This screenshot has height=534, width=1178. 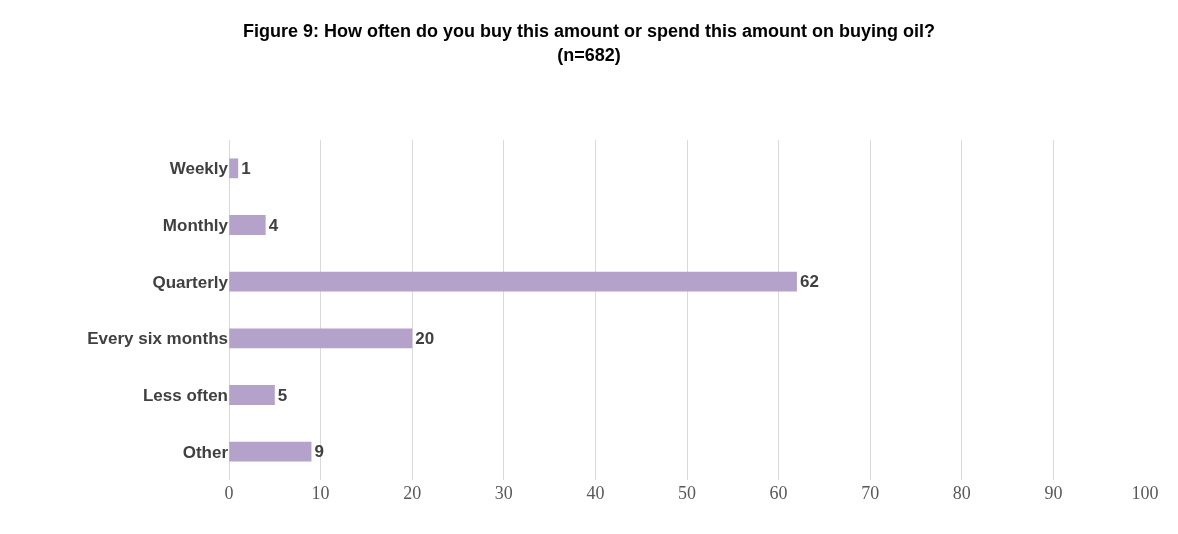 I want to click on data-label: 5, so click(x=282, y=395).